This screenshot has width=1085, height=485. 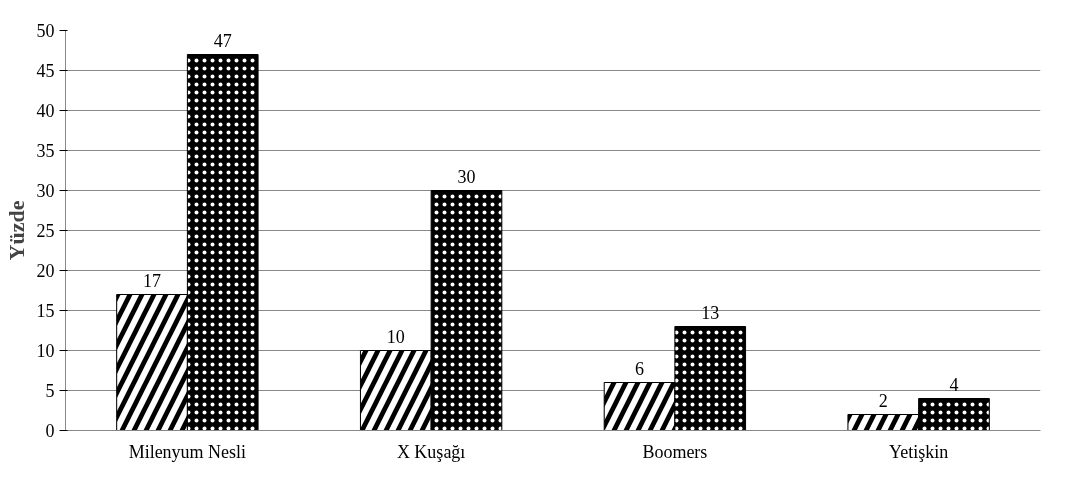 I want to click on data-label: 6, so click(x=640, y=368).